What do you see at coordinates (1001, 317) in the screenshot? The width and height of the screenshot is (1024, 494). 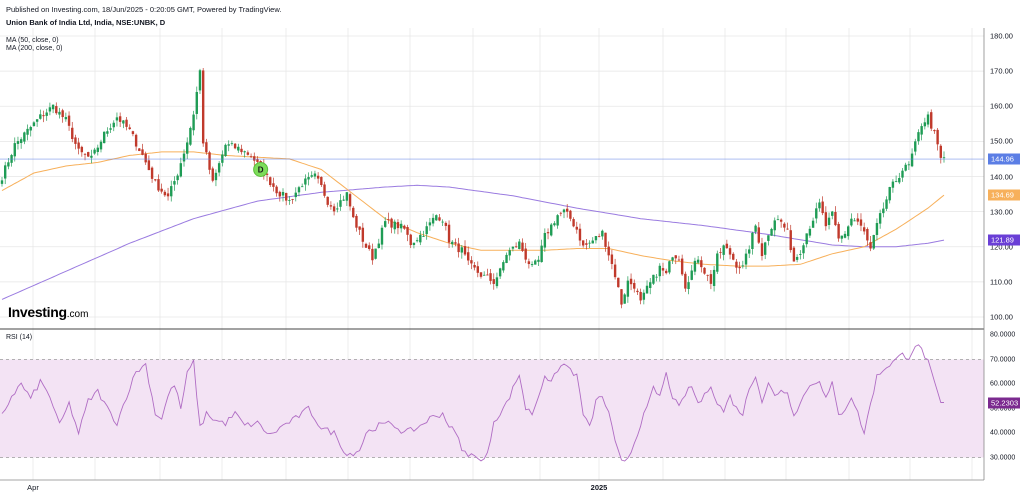 I see `price-tick: 100.00` at bounding box center [1001, 317].